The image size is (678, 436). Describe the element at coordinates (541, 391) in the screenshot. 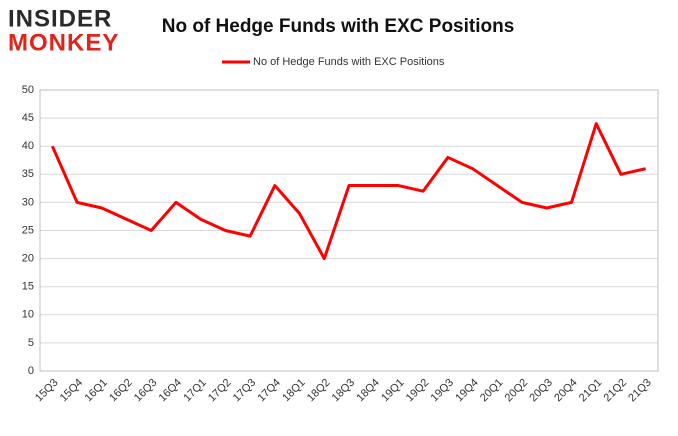

I see `x-tick-label: 20Q3` at that location.